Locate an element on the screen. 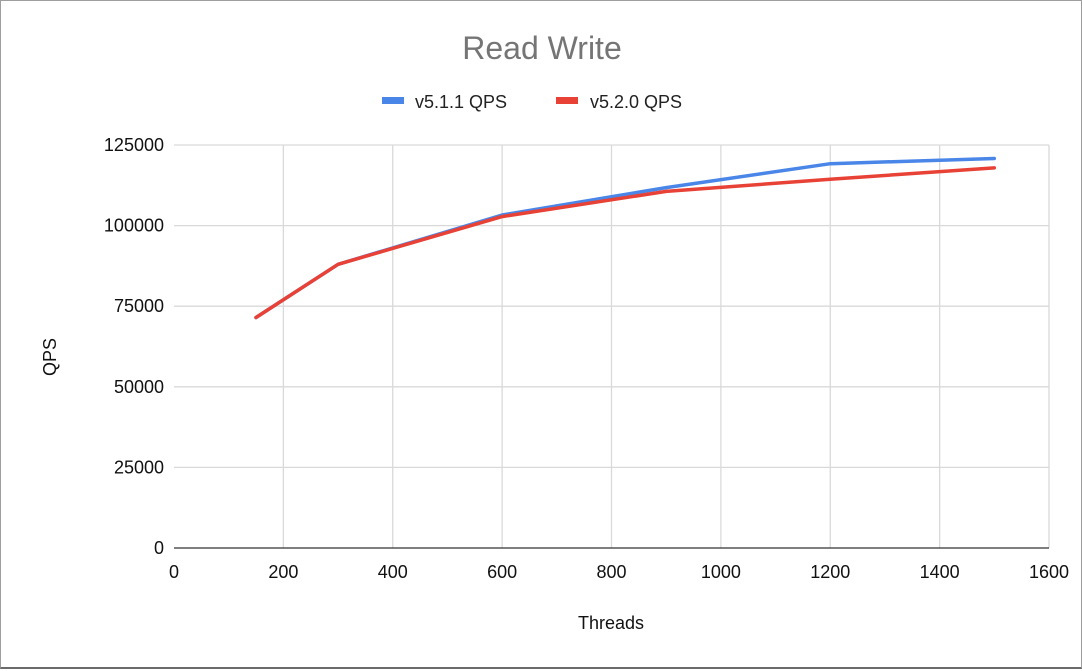  x-tick-label: 400 is located at coordinates (393, 572).